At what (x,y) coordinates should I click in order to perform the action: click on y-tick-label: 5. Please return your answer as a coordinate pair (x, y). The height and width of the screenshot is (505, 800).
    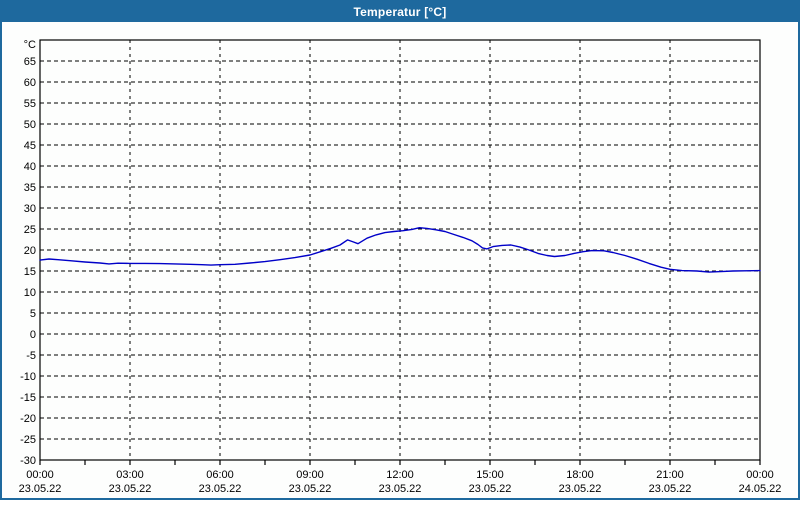
    Looking at the image, I should click on (33, 314).